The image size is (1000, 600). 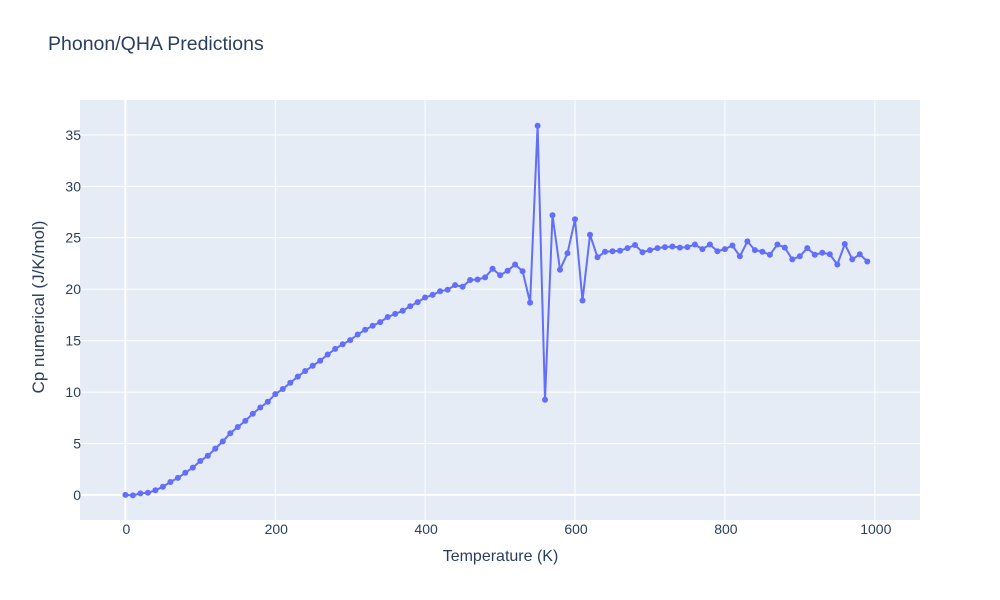 What do you see at coordinates (726, 529) in the screenshot?
I see `svg-text: 800` at bounding box center [726, 529].